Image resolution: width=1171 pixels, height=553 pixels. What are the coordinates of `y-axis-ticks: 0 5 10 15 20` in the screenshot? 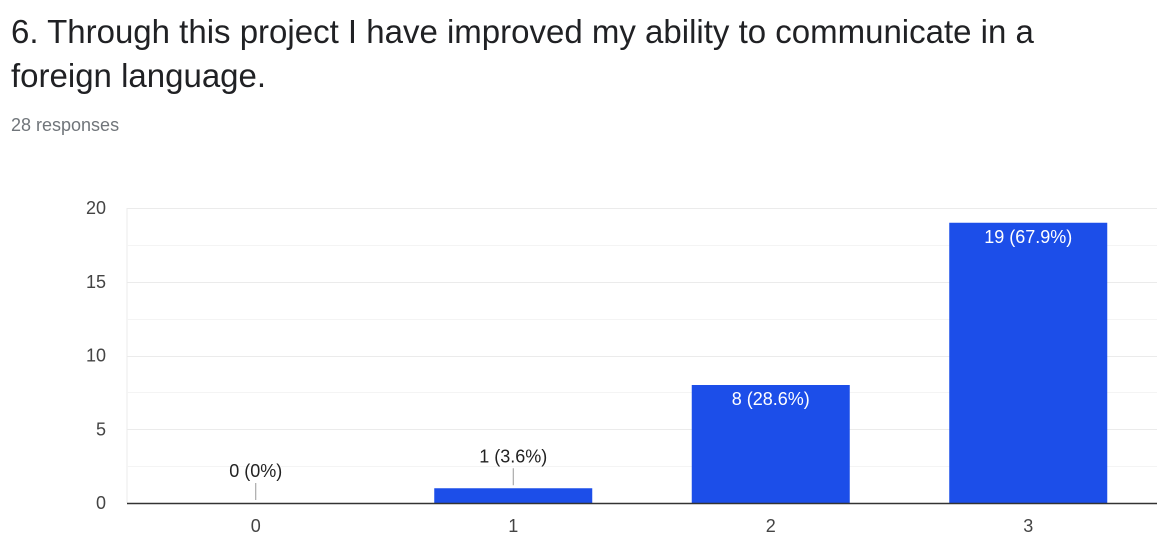 It's located at (96, 355).